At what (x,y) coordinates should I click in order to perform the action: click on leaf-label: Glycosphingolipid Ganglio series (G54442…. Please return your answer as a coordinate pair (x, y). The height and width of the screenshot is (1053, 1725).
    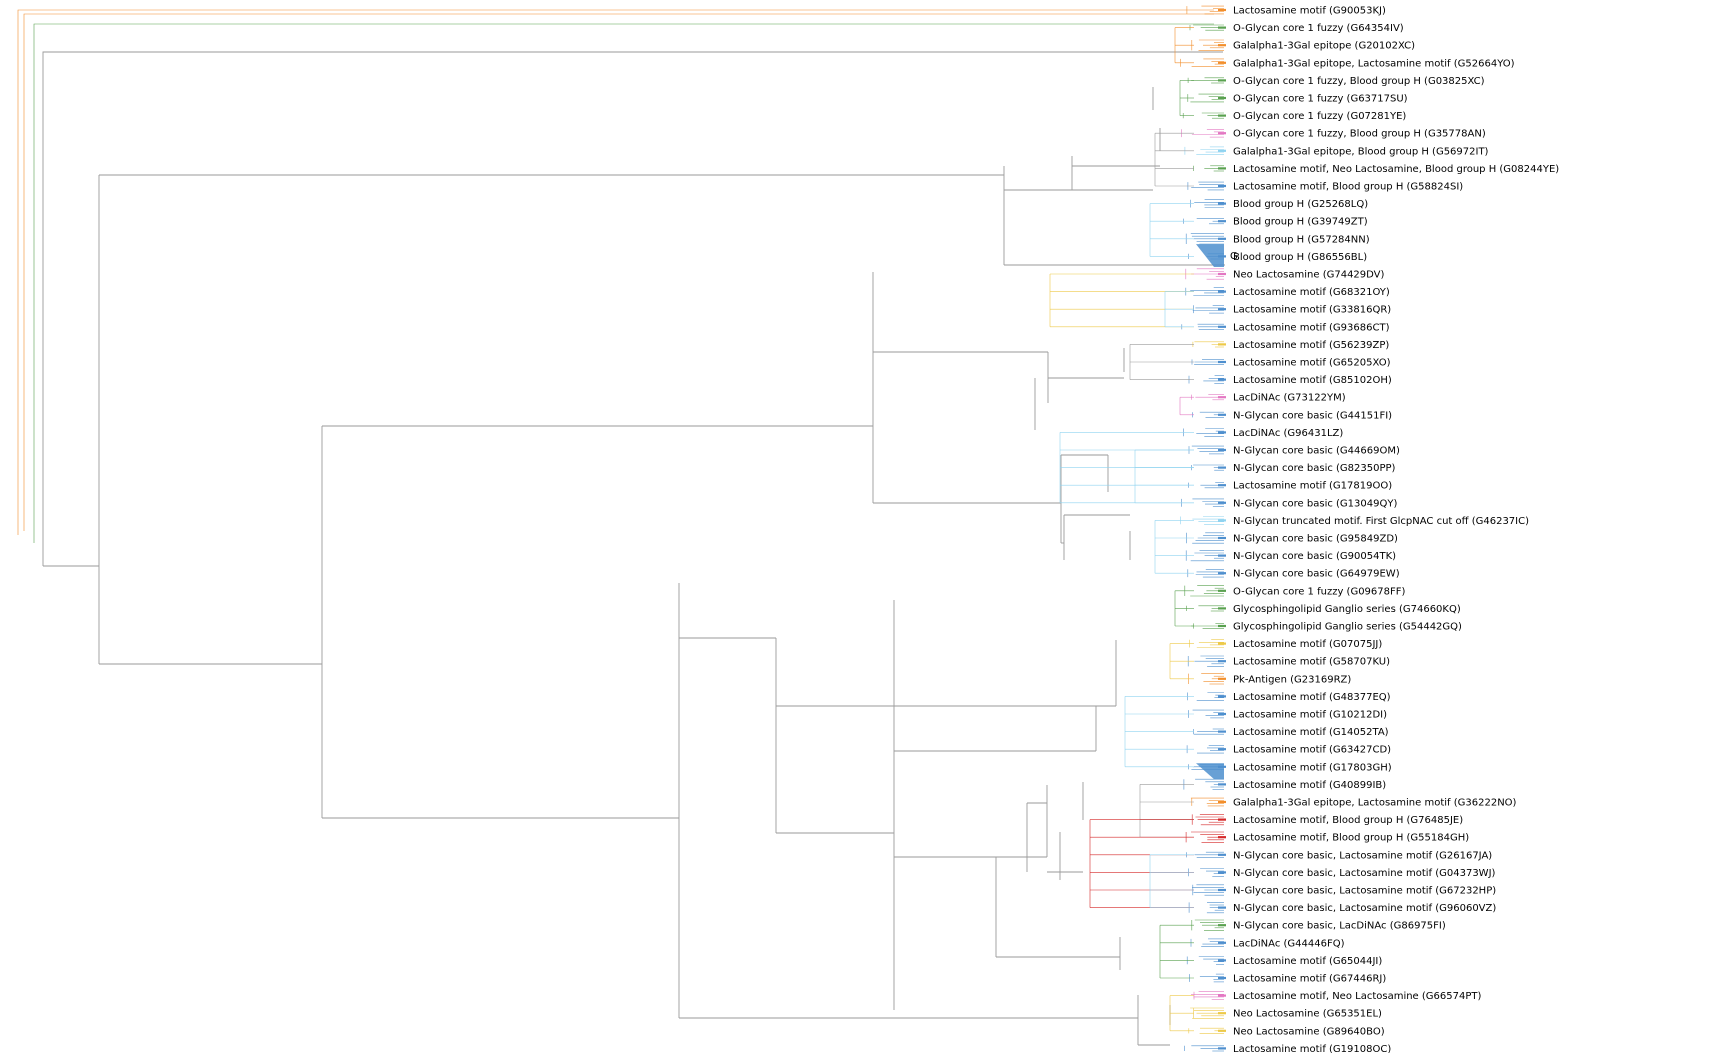
    Looking at the image, I should click on (1347, 627).